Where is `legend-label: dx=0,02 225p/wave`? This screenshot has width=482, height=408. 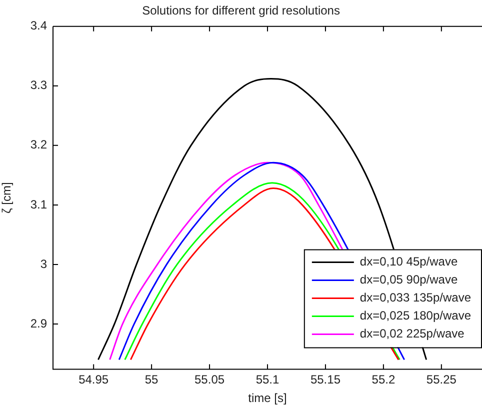
legend-label: dx=0,02 225p/wave is located at coordinates (412, 333).